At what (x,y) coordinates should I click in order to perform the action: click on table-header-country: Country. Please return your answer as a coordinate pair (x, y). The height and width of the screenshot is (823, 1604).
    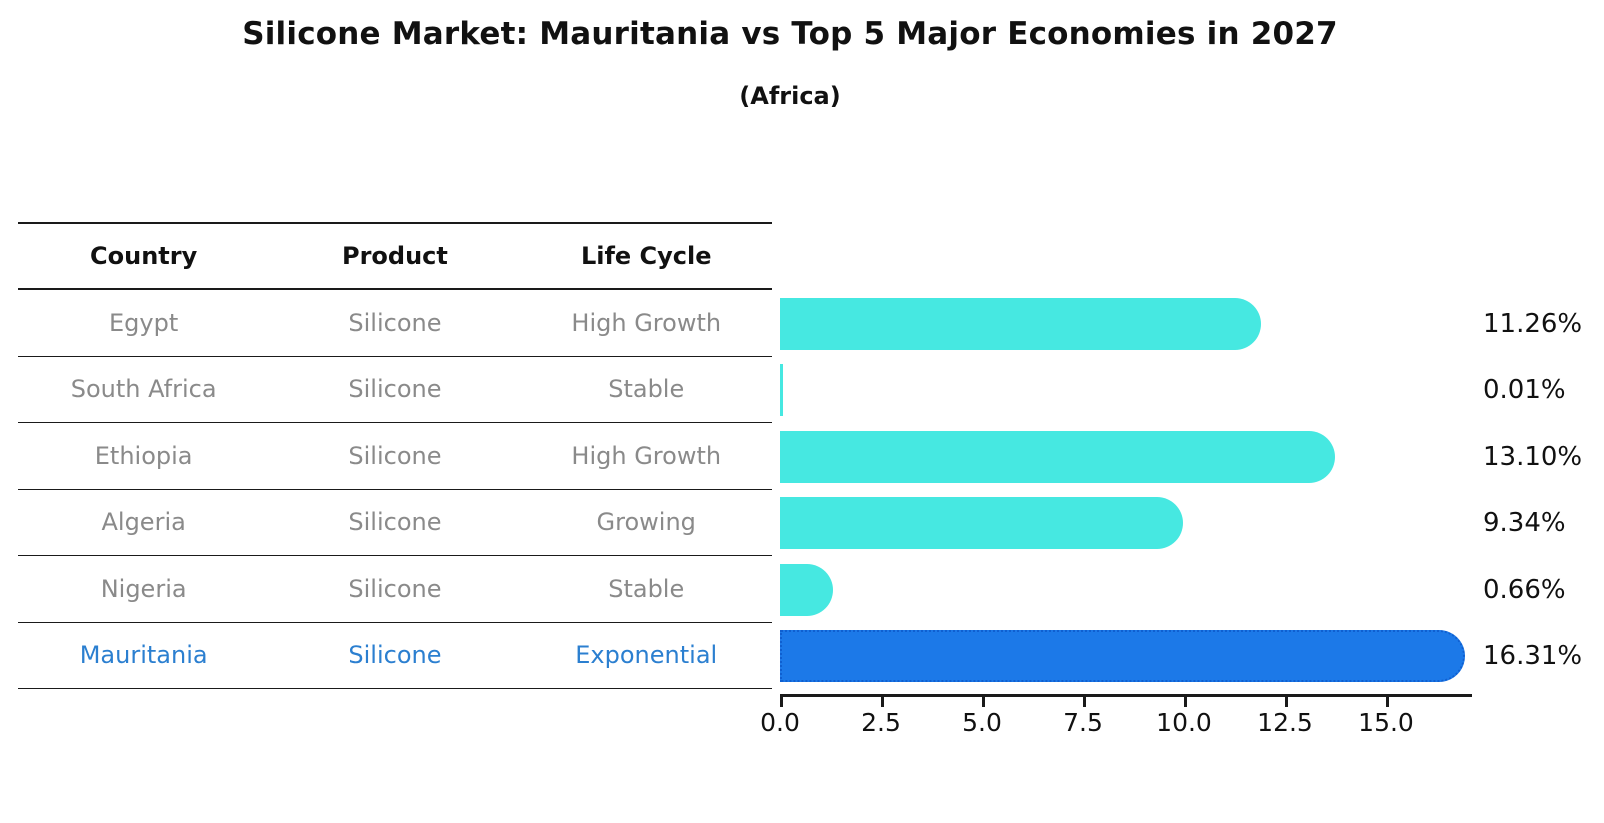
    Looking at the image, I should click on (144, 256).